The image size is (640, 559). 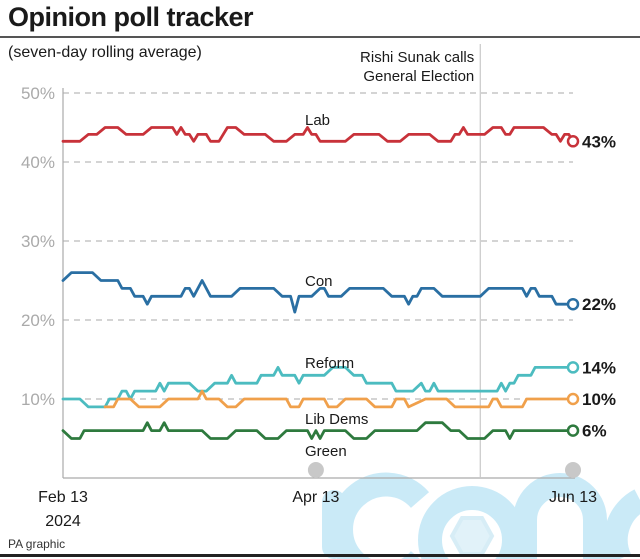 What do you see at coordinates (318, 134) in the screenshot?
I see `series-line-lab` at bounding box center [318, 134].